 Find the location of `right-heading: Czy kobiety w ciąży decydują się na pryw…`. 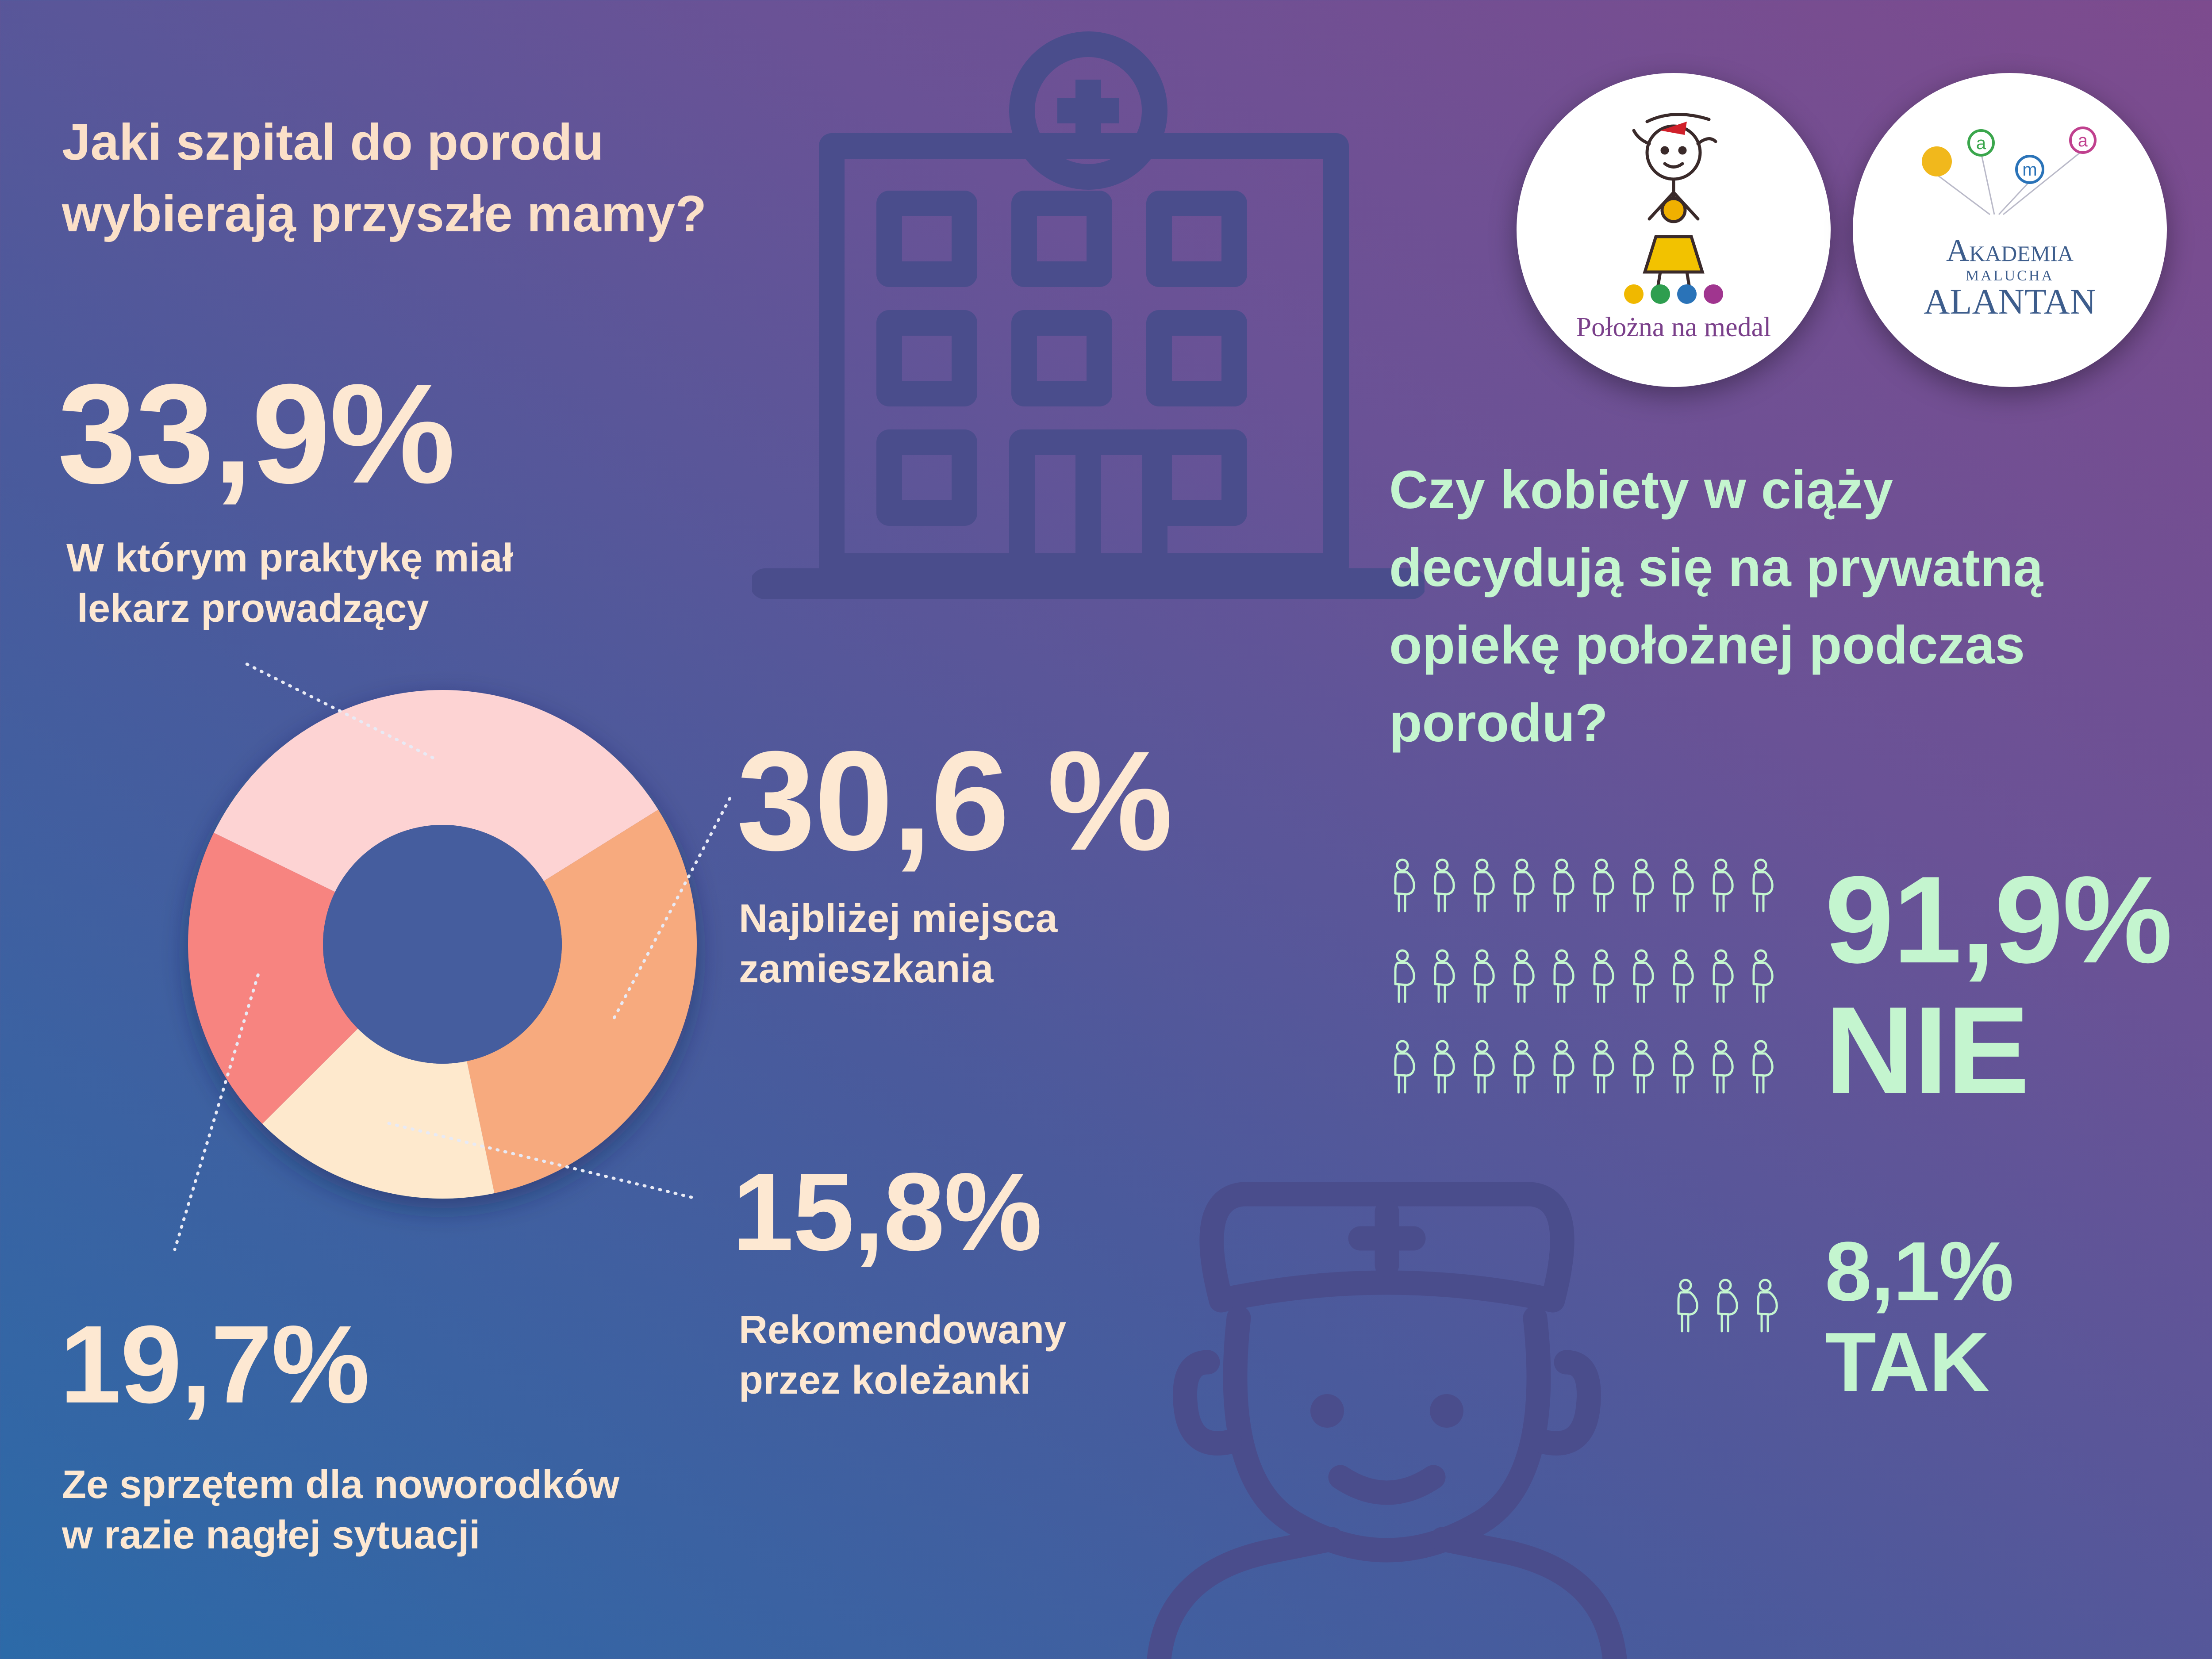

right-heading: Czy kobiety w ciąży decydują się na pryw… is located at coordinates (1792, 606).